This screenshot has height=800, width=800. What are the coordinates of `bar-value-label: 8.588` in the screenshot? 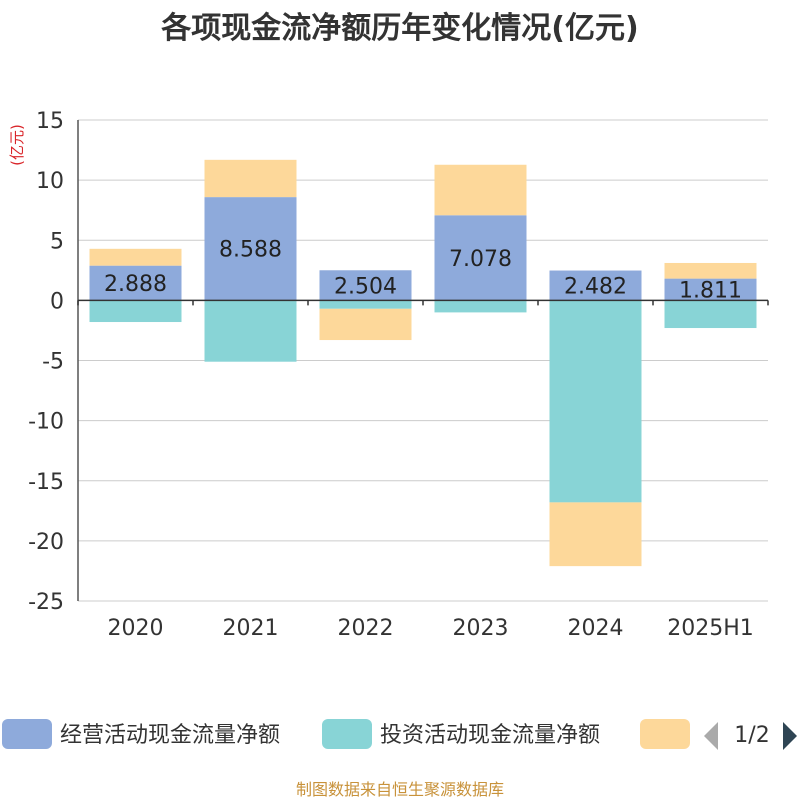 It's located at (250, 250).